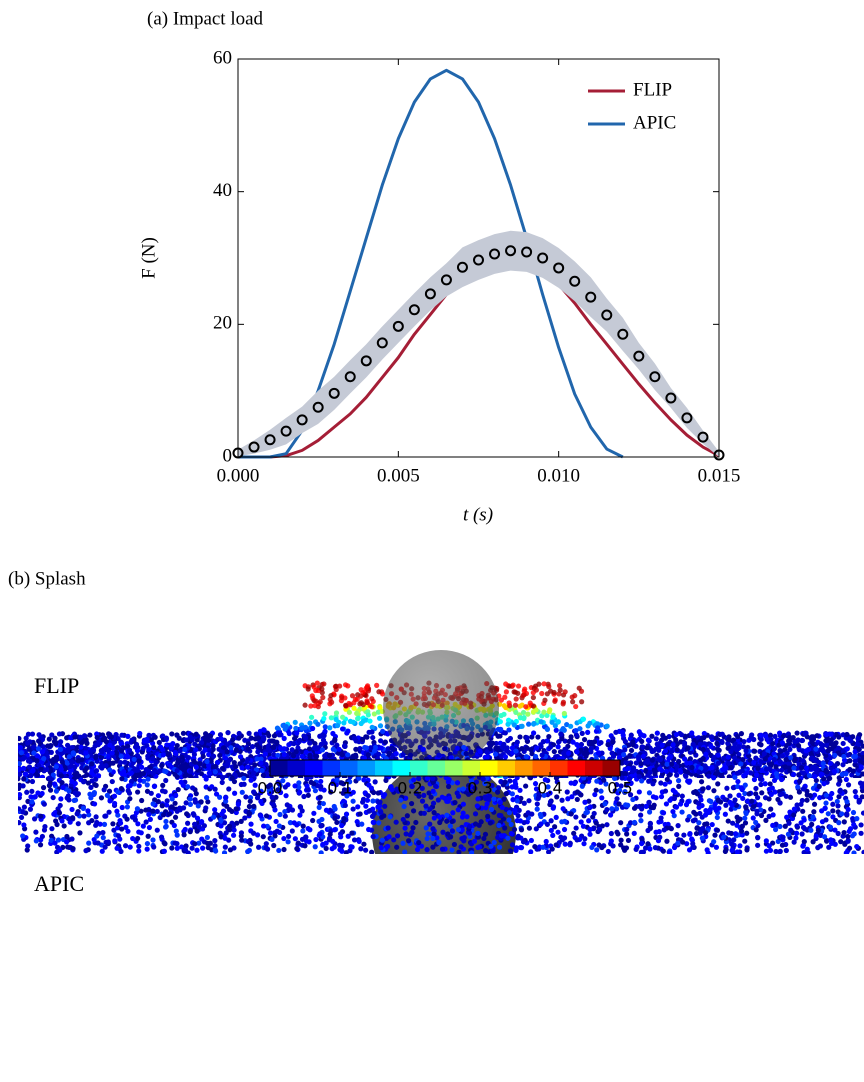 This screenshot has width=864, height=1082. Describe the element at coordinates (222, 57) in the screenshot. I see `y-tick-label: 60` at that location.